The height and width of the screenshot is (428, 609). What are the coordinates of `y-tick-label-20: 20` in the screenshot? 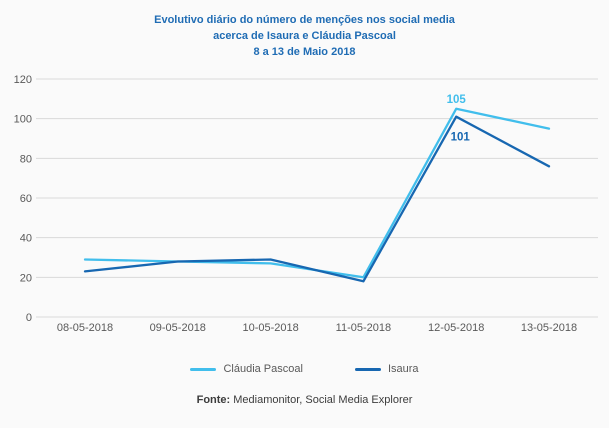 It's located at (26, 278).